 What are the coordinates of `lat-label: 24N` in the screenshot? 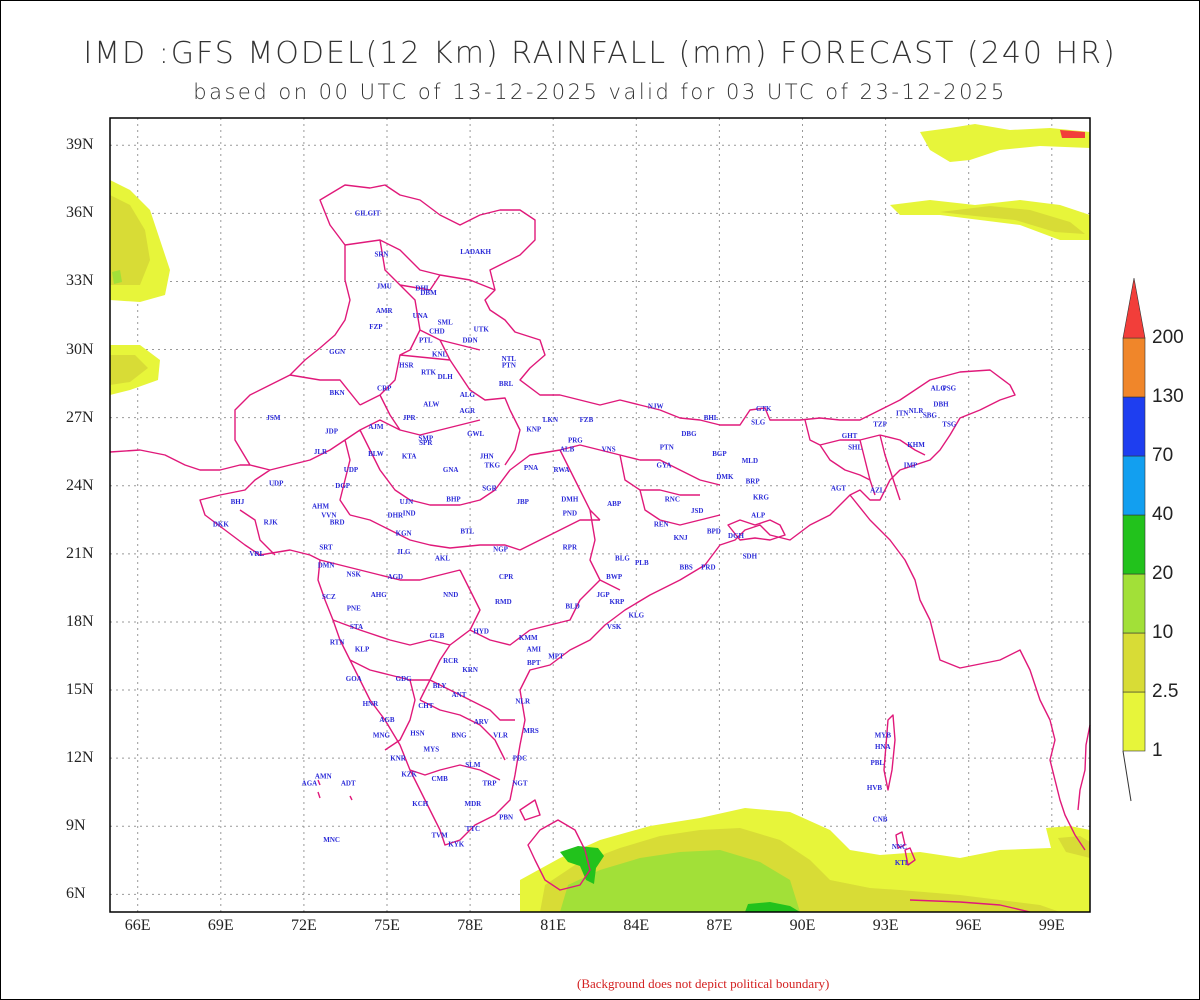 It's located at (80, 485).